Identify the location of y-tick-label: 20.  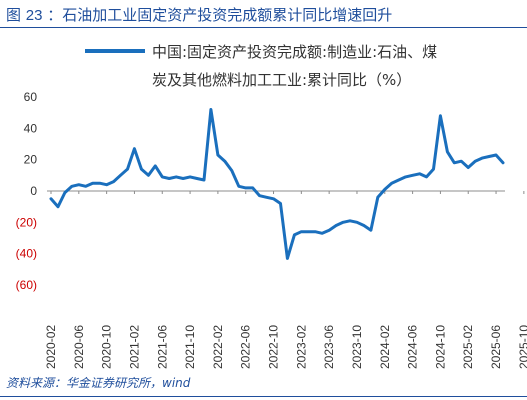
(31, 160).